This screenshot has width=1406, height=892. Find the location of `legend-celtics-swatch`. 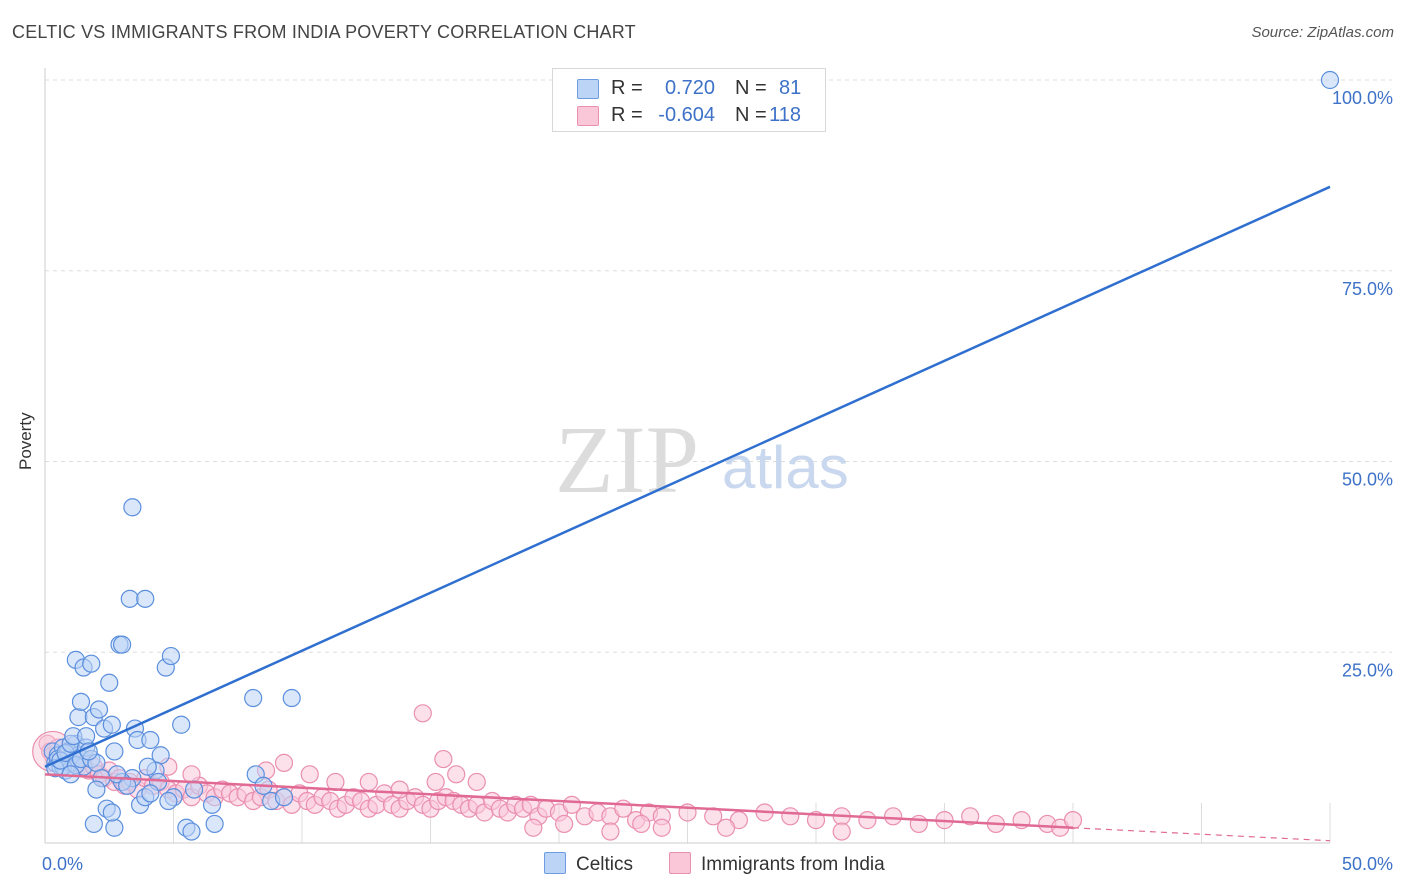

legend-celtics-swatch is located at coordinates (555, 863).